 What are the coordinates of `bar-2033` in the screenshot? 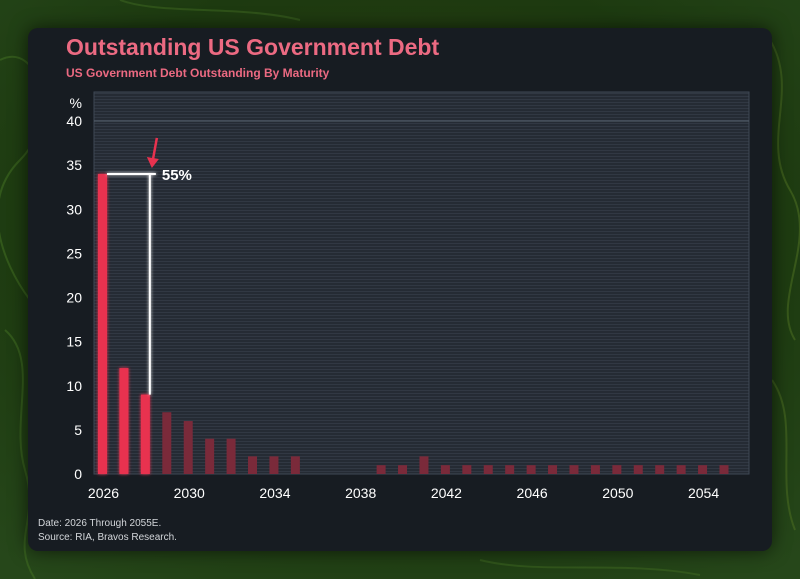 It's located at (253, 465).